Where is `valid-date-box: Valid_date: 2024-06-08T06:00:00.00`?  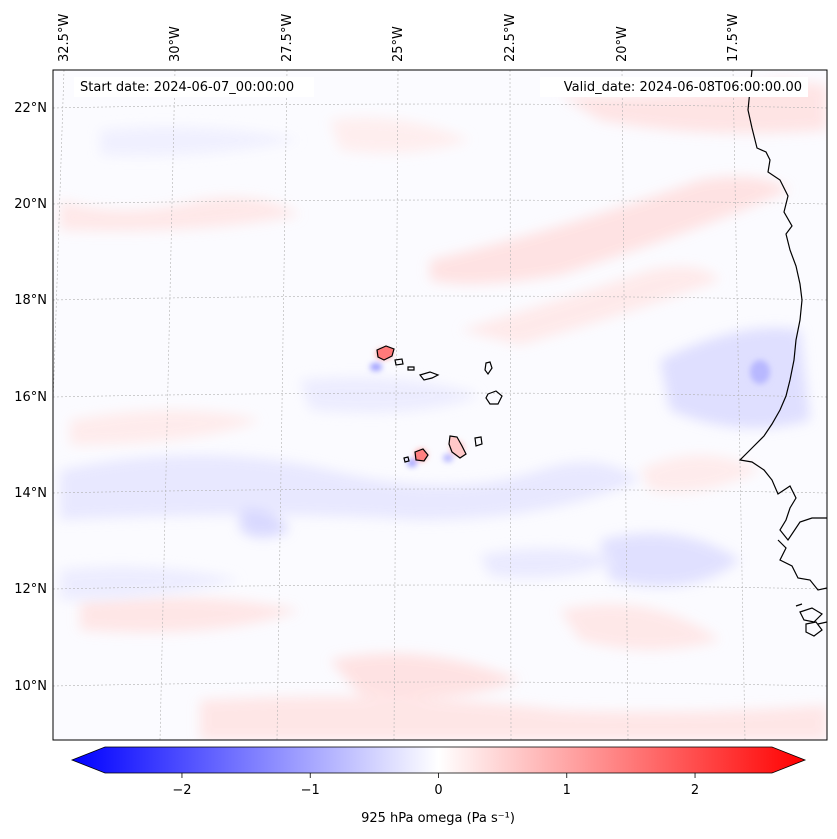
valid-date-box: Valid_date: 2024-06-08T06:00:00.00 is located at coordinates (674, 87).